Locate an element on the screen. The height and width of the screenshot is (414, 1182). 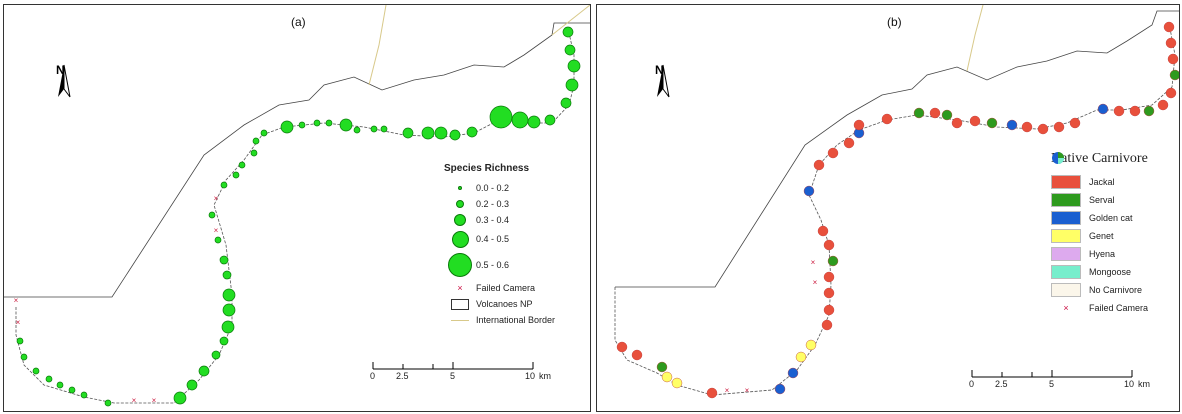
panel-label-a: (a) is located at coordinates (298, 22).